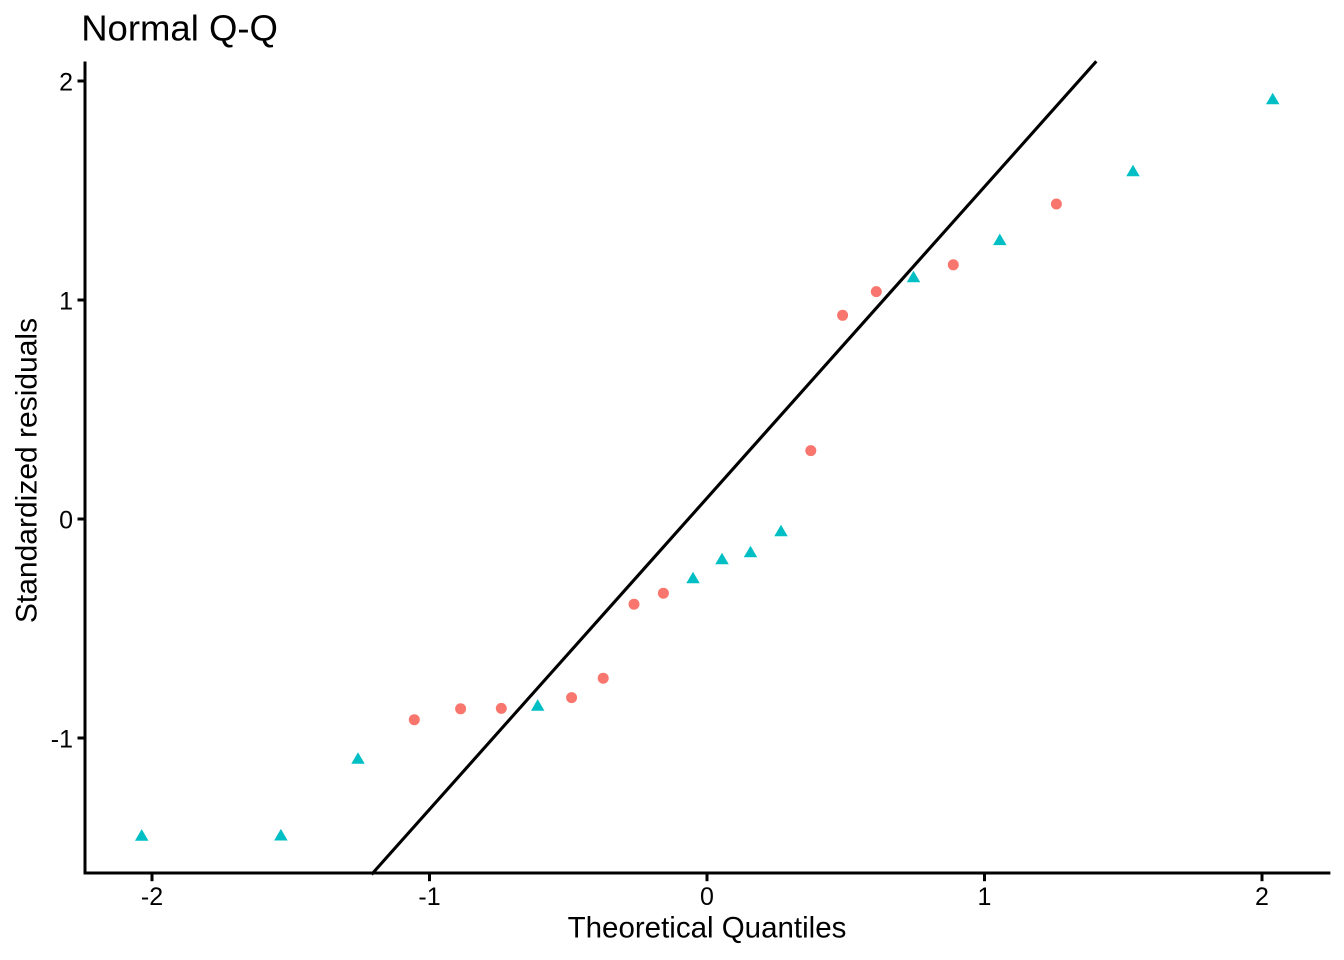 This screenshot has width=1344, height=960. What do you see at coordinates (27, 470) in the screenshot?
I see `svg-text: Standardized residuals` at bounding box center [27, 470].